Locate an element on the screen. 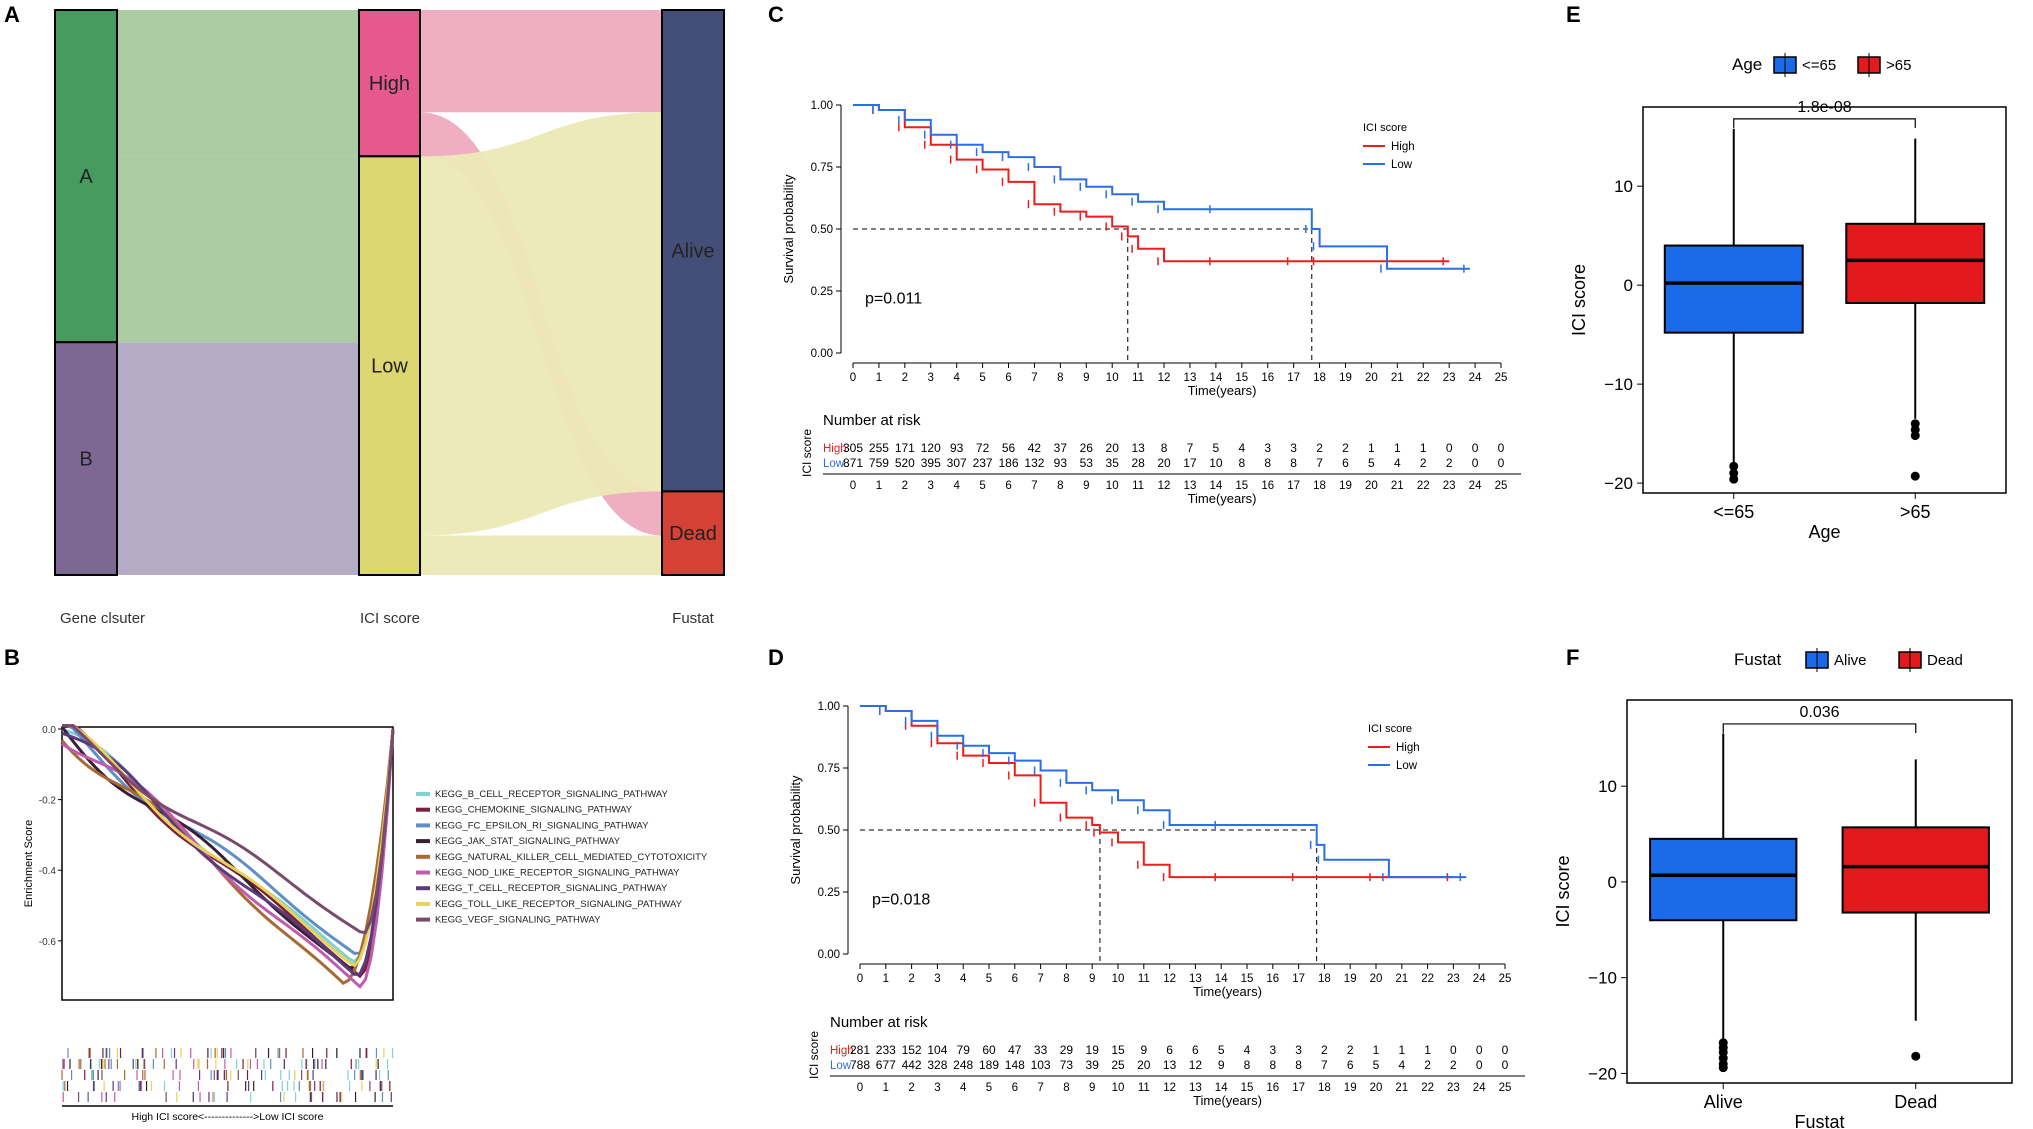 The image size is (2033, 1129). risk-time-label: 25 is located at coordinates (1501, 486).